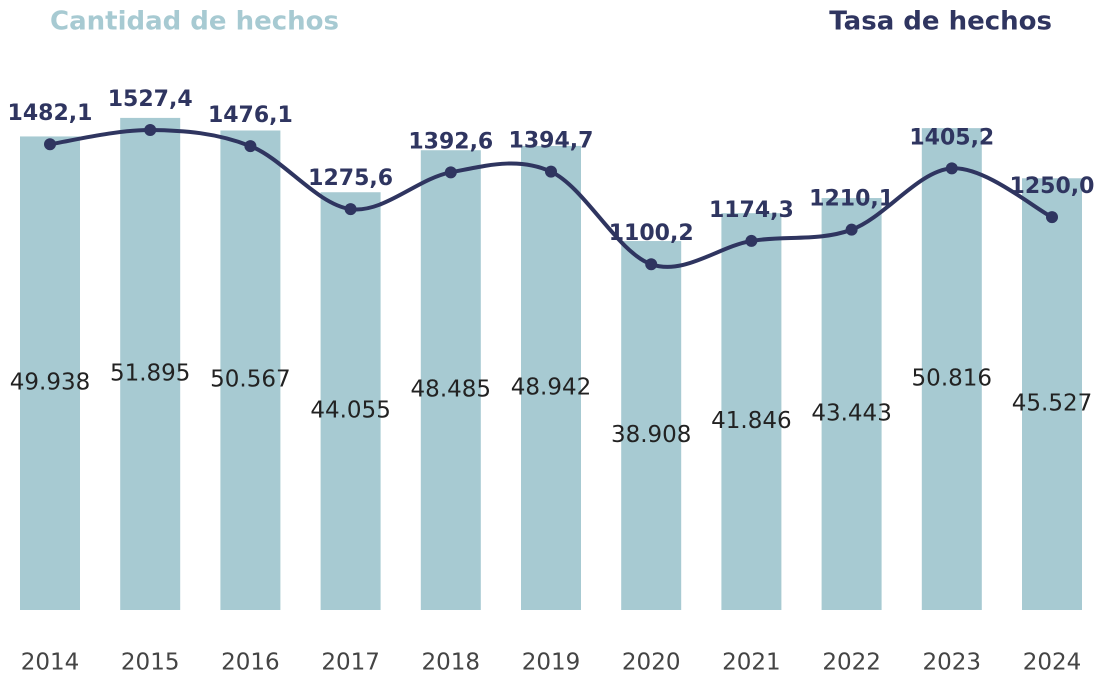 The width and height of the screenshot is (1097, 681). I want to click on x-tick-label: 2021, so click(751, 663).